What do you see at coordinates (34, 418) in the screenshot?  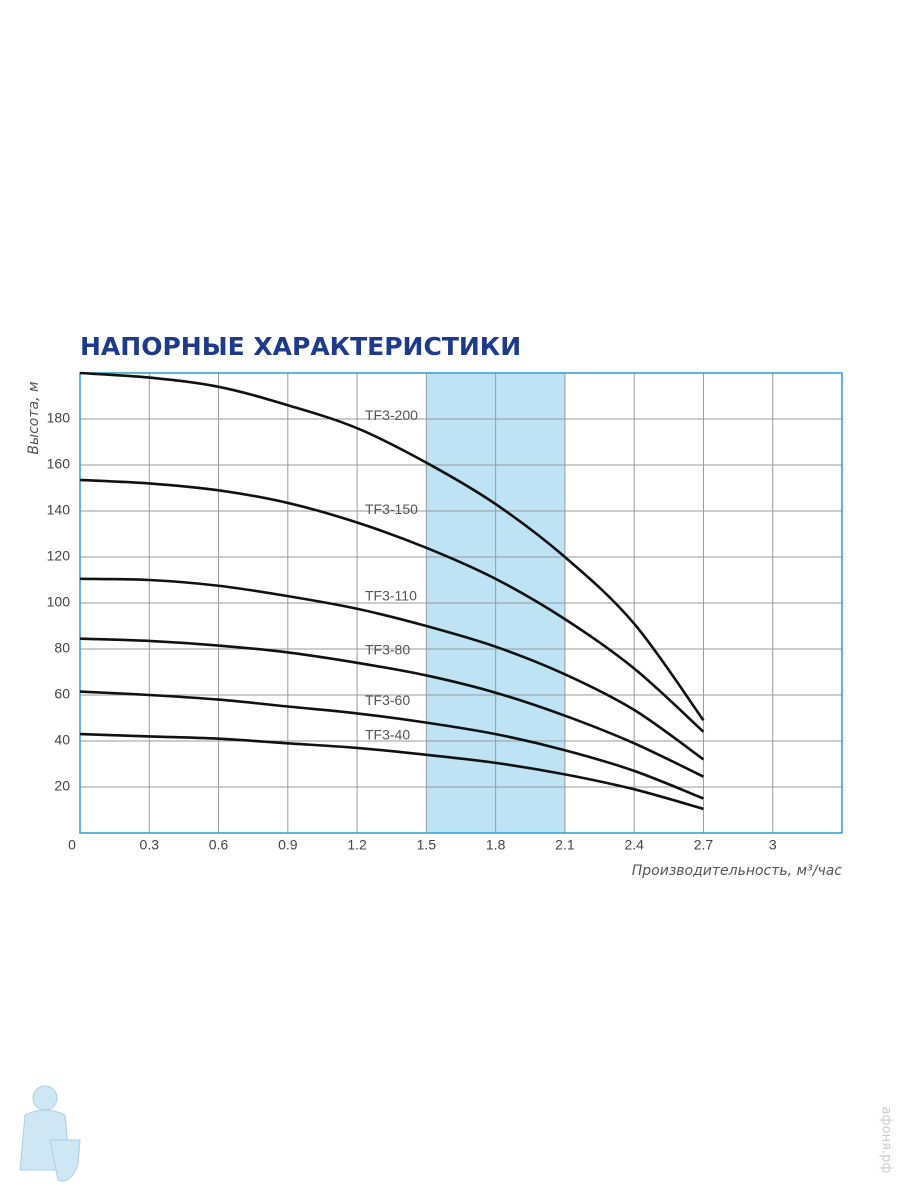 I see `y-axis-label: Высота, м` at bounding box center [34, 418].